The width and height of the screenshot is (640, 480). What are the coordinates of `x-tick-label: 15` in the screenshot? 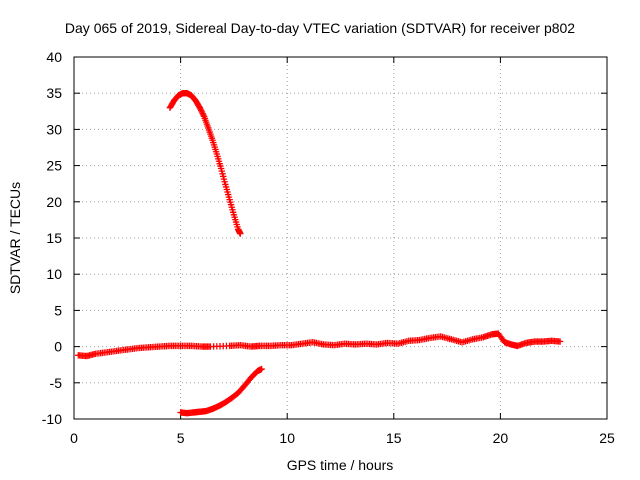 It's located at (394, 438).